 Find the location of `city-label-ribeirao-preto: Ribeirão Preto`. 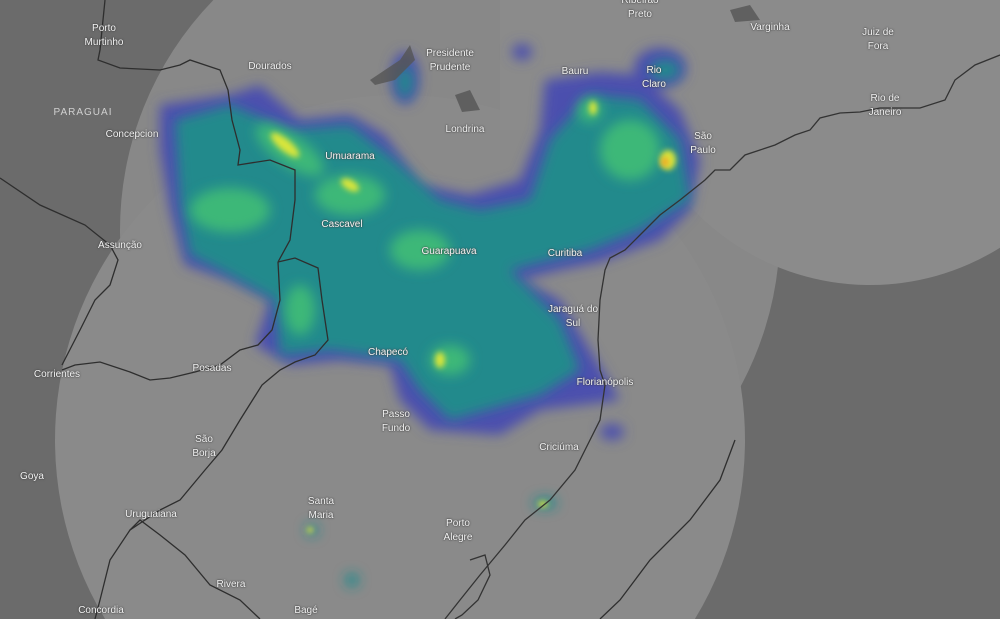

city-label-ribeirao-preto: Ribeirão Preto is located at coordinates (639, 11).